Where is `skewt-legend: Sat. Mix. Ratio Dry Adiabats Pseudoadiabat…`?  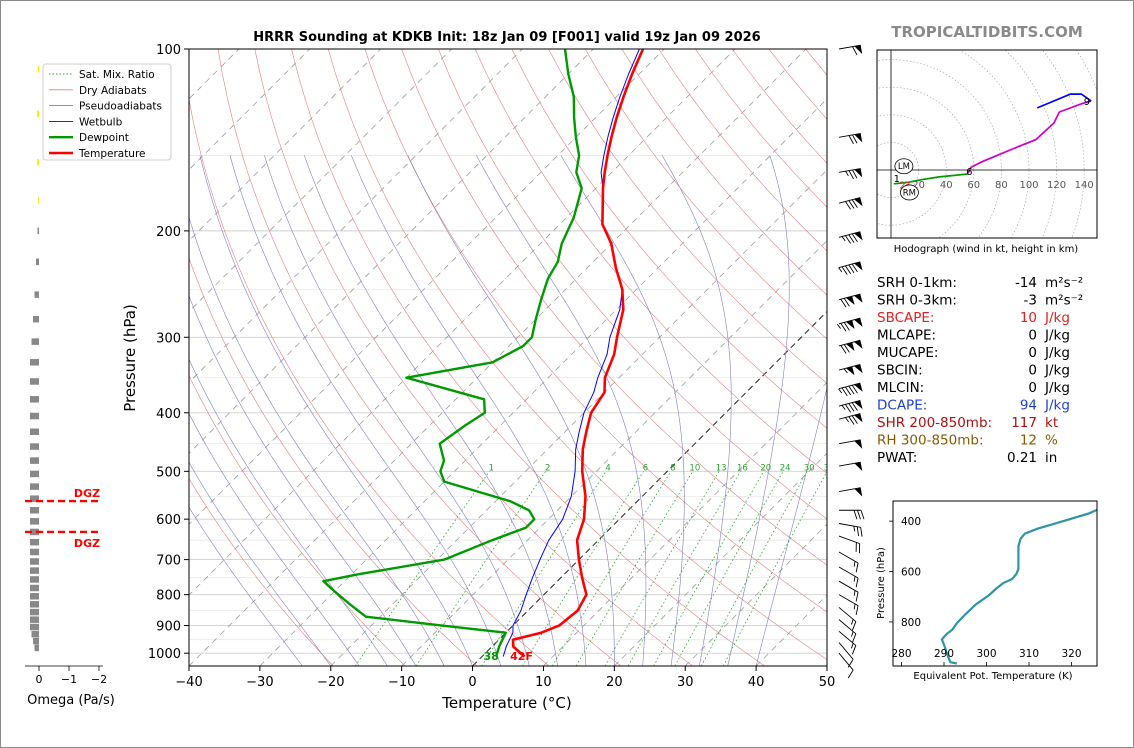
skewt-legend: Sat. Mix. Ratio Dry Adiabats Pseudoadiabat… is located at coordinates (107, 112).